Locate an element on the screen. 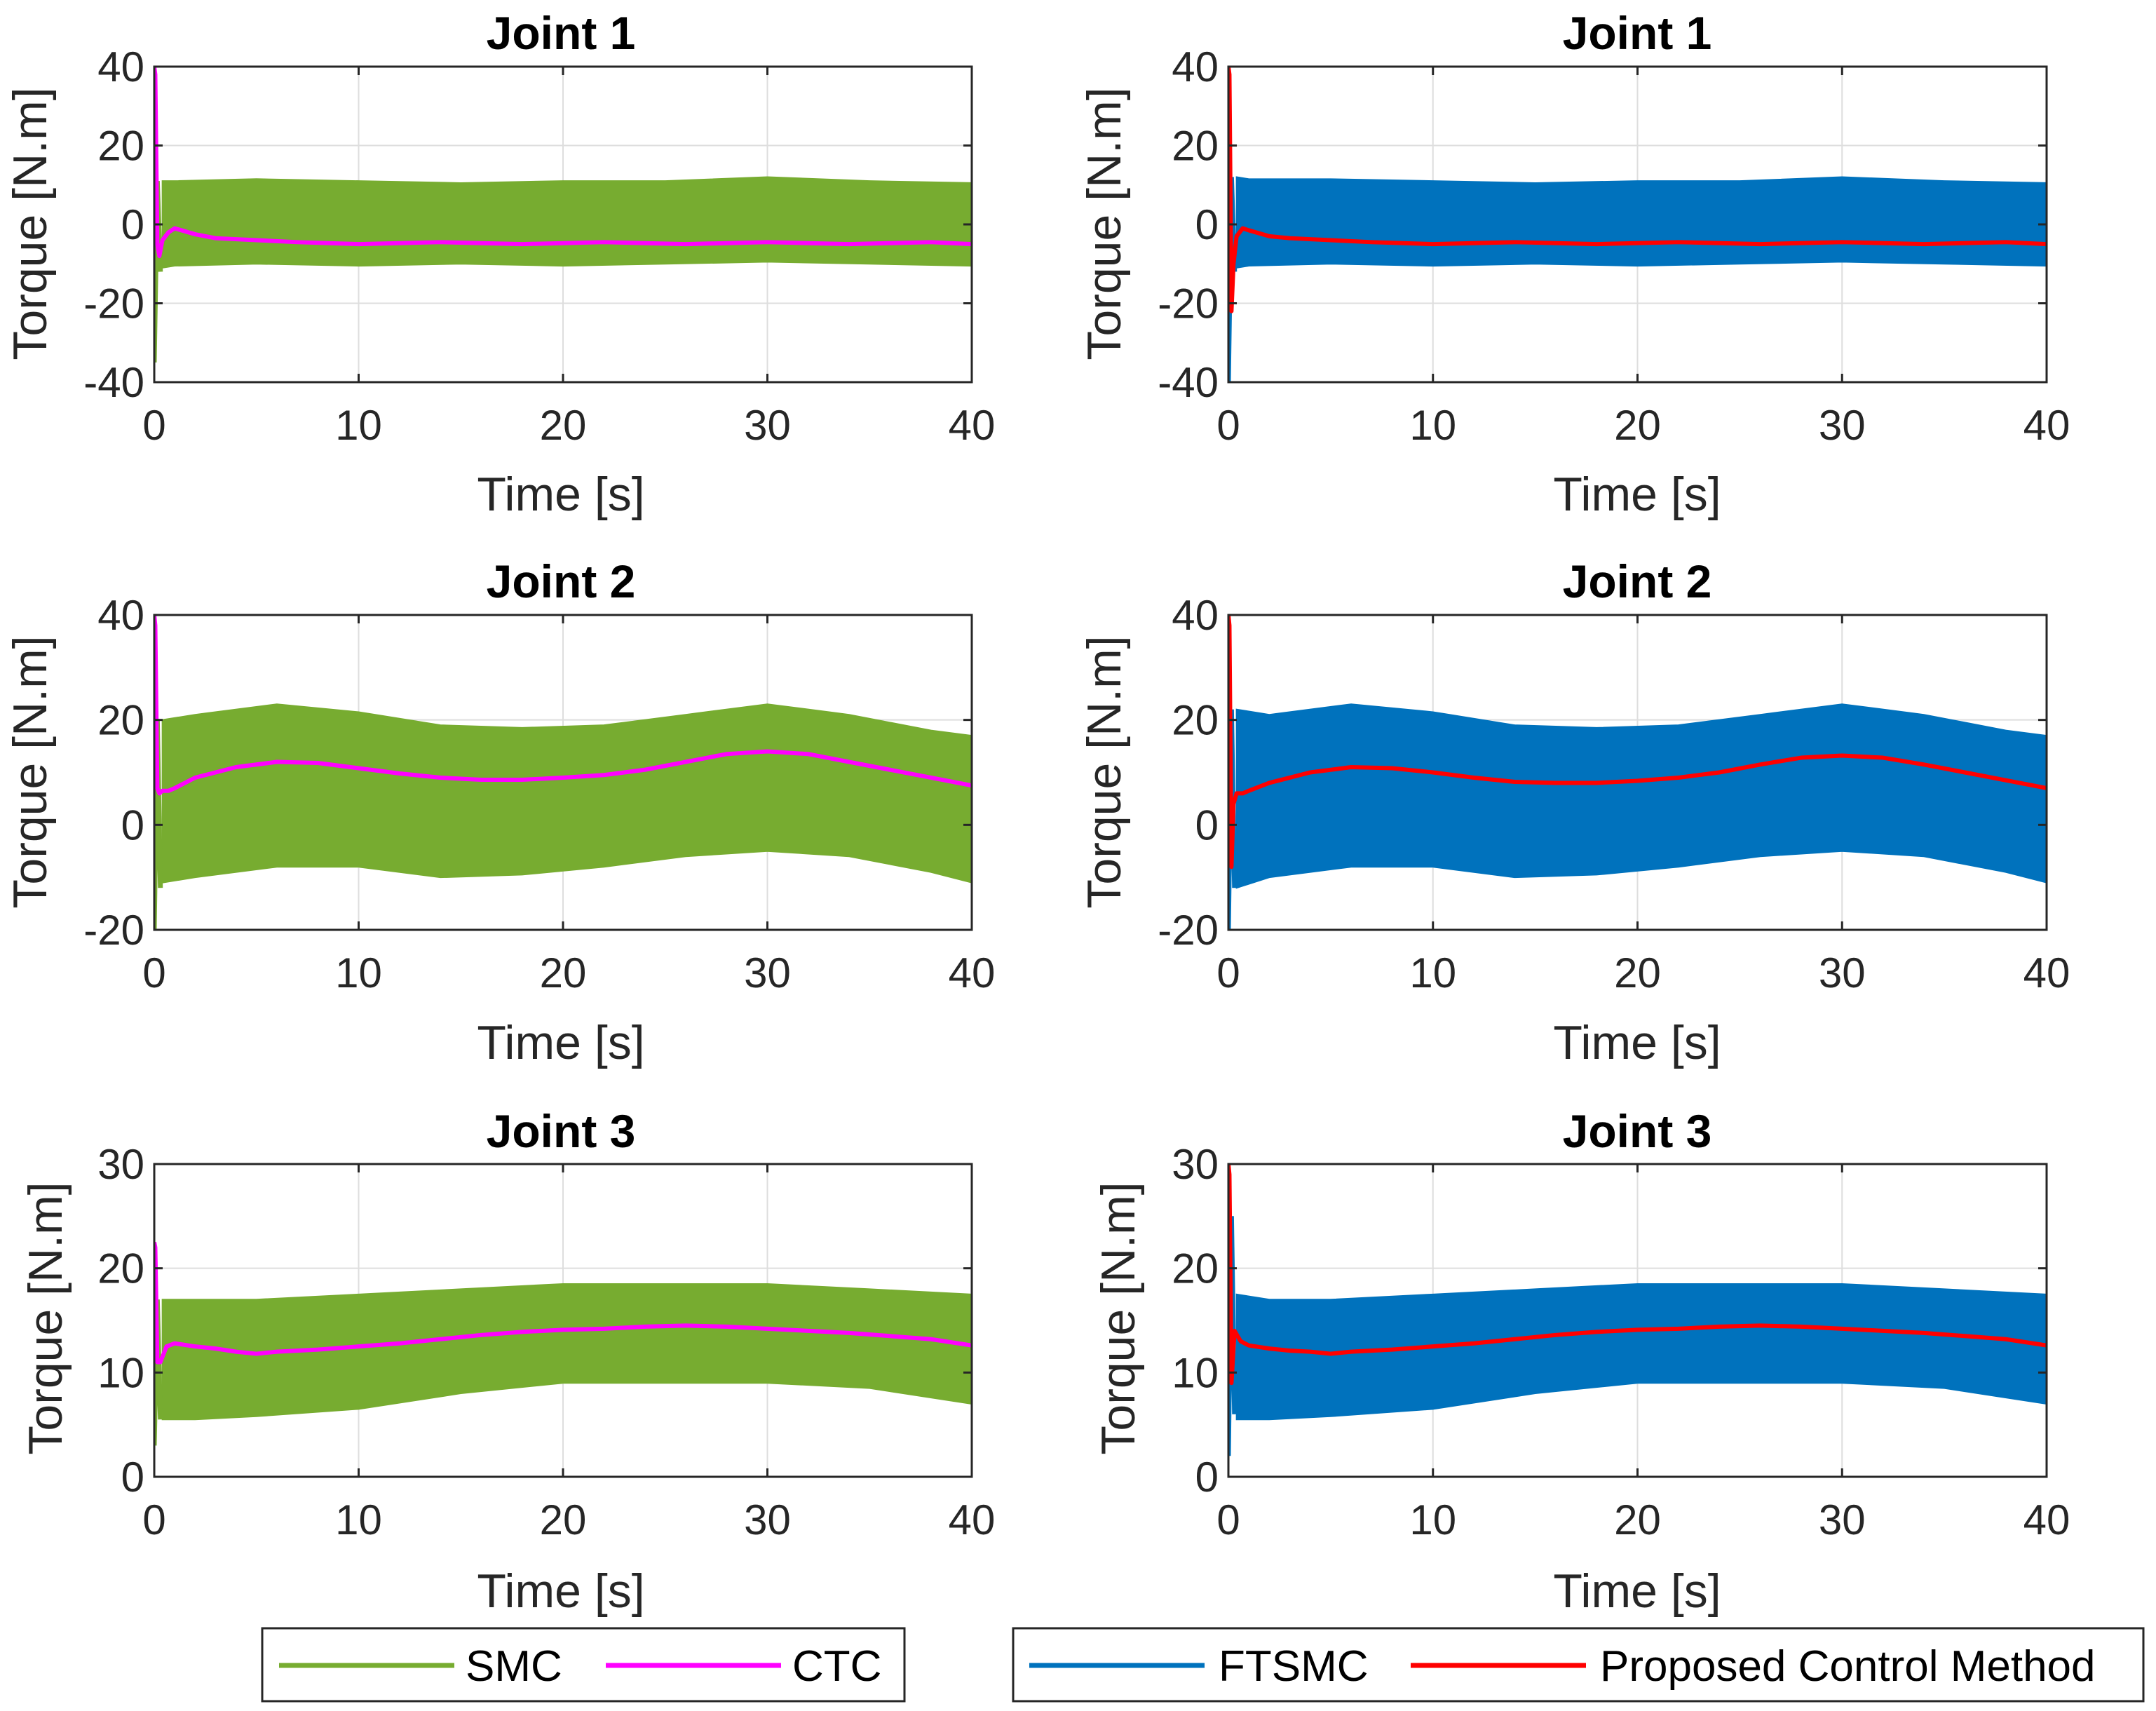 Image resolution: width=2156 pixels, height=1711 pixels. legend-ftsmc-proposed: FTSMC Proposed Control Method is located at coordinates (1579, 1665).